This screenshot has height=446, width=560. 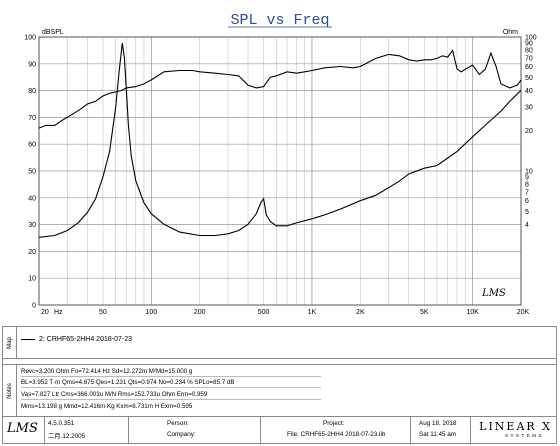 What do you see at coordinates (61, 423) in the screenshot?
I see `version-text: 4.5.0.351` at bounding box center [61, 423].